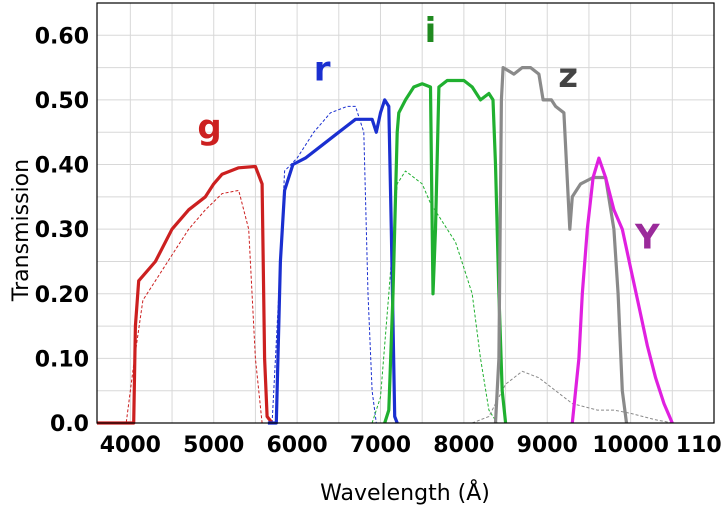 The image size is (721, 510). Describe the element at coordinates (209, 128) in the screenshot. I see `band-label-g: g` at that location.